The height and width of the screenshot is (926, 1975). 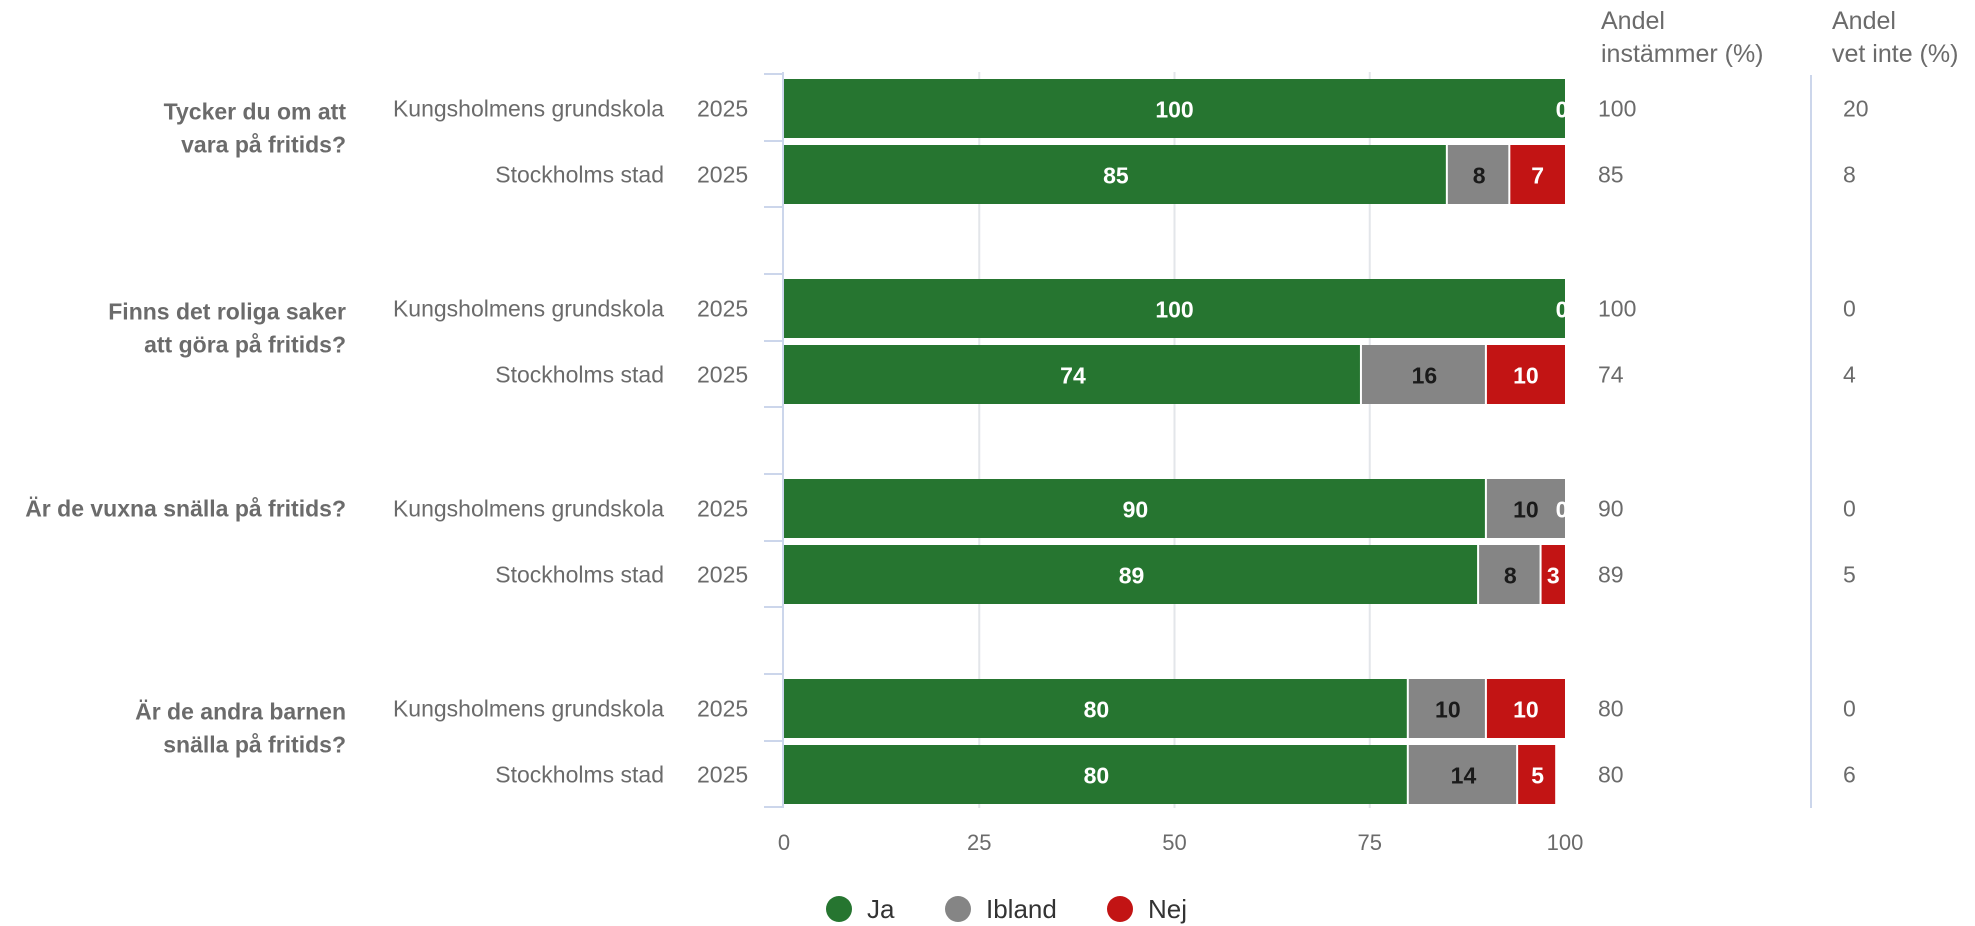 I want to click on vet-inte-value: 20, so click(x=1856, y=109).